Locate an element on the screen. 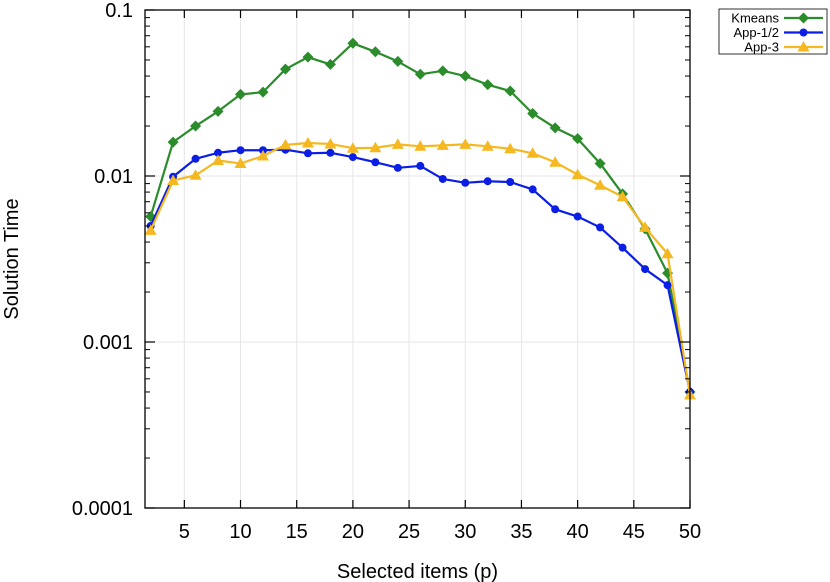 This screenshot has width=830, height=582. x-tick-label: 35 is located at coordinates (521, 532).